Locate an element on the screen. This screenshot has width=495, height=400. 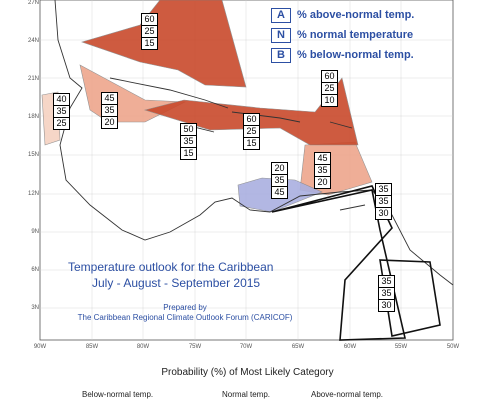
x-label: 55W is located at coordinates (401, 347).